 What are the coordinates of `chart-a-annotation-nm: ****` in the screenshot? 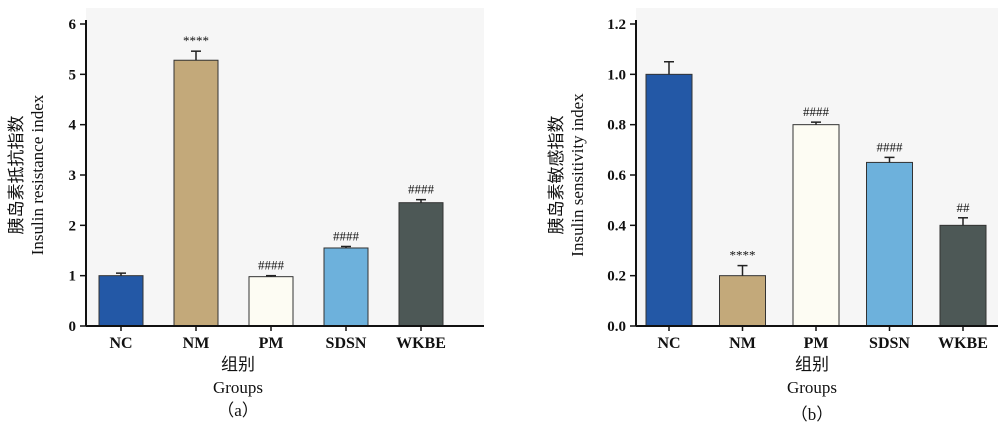 It's located at (196, 40).